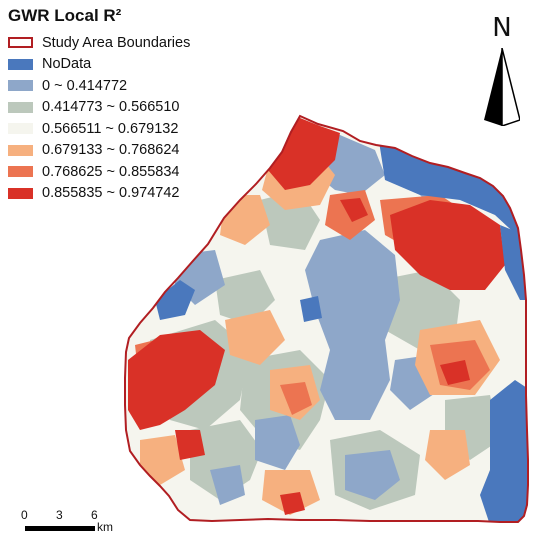 This screenshot has height=547, width=550. Describe the element at coordinates (111, 150) in the screenshot. I see `legend-label: 0.679133 ~ 0.768624` at that location.